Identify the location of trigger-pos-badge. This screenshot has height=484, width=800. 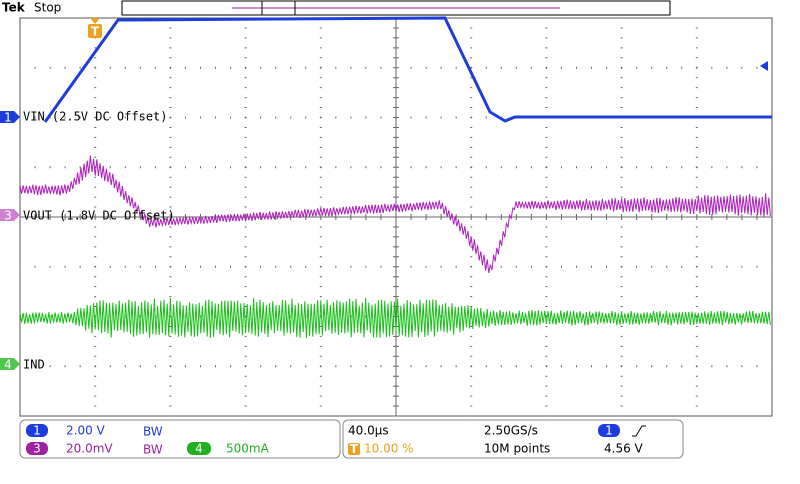
(354, 449).